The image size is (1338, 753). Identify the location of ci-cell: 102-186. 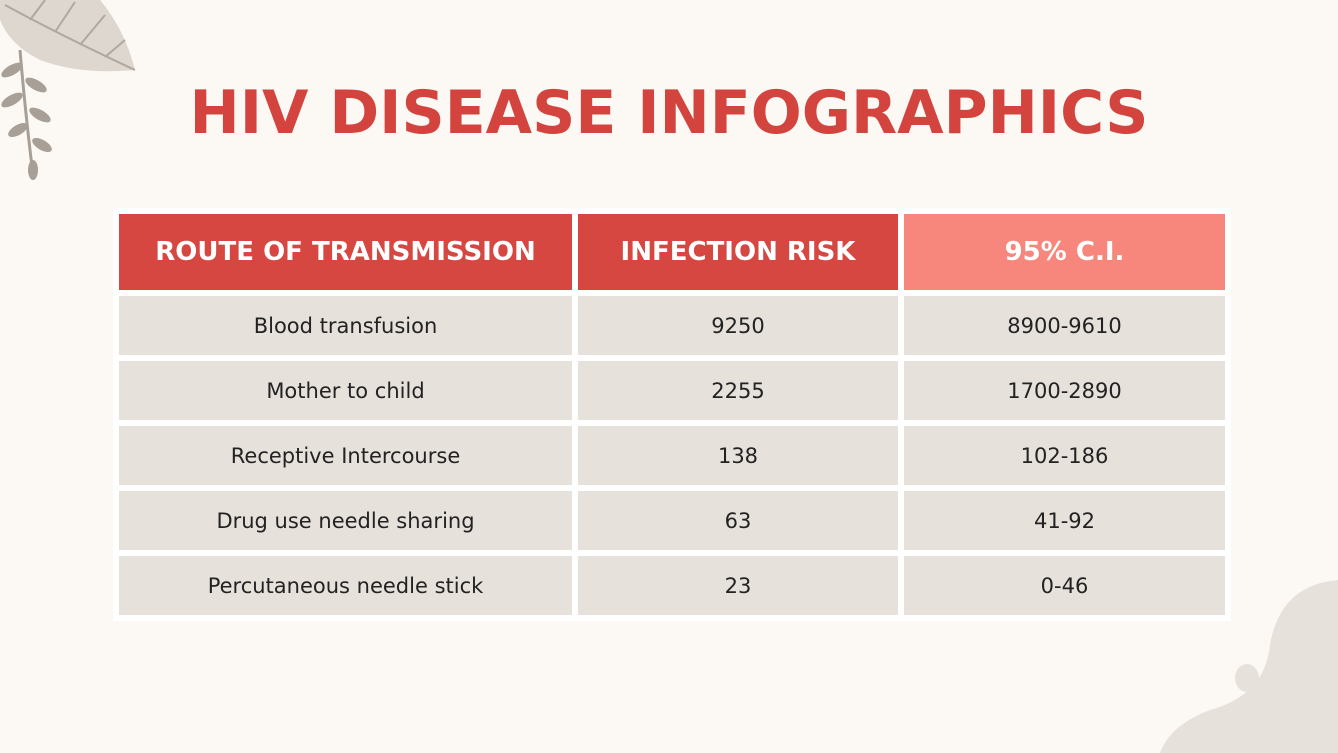
(1064, 455).